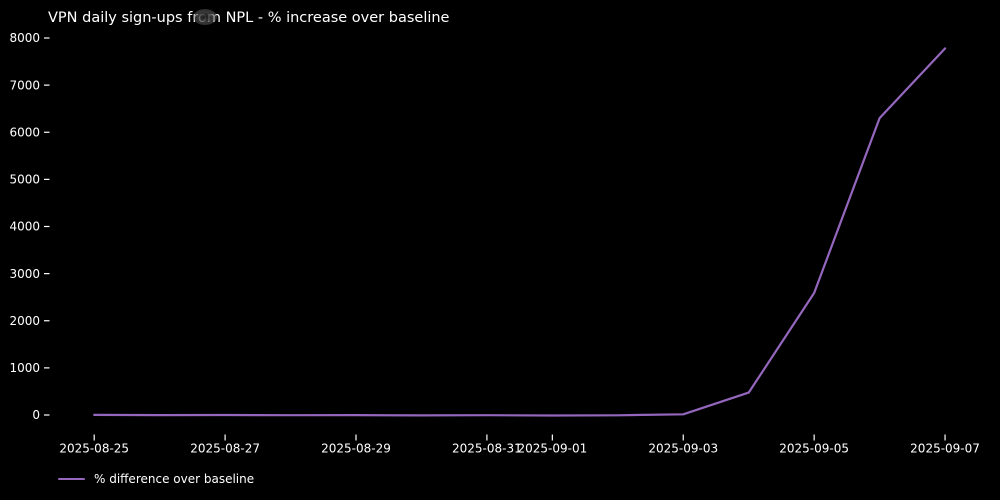 This screenshot has width=1000, height=500. What do you see at coordinates (174, 479) in the screenshot?
I see `legend-label: % difference over baseline` at bounding box center [174, 479].